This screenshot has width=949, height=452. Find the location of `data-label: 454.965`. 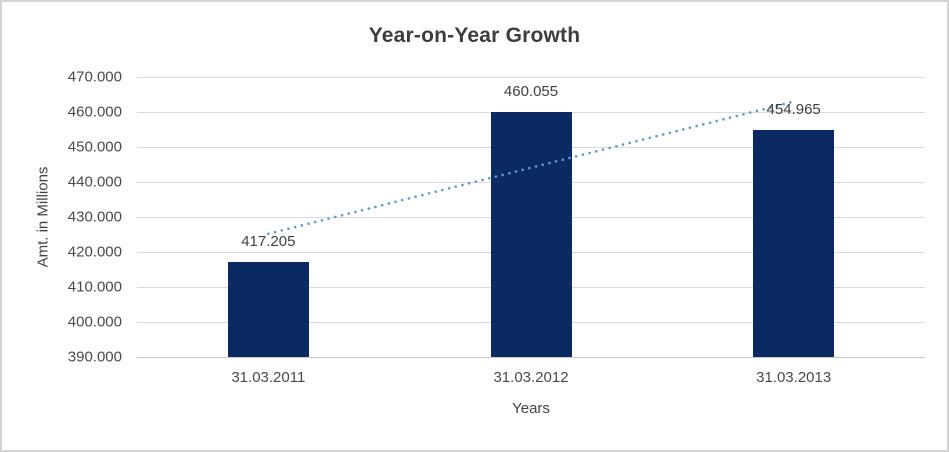

data-label: 454.965 is located at coordinates (793, 109).